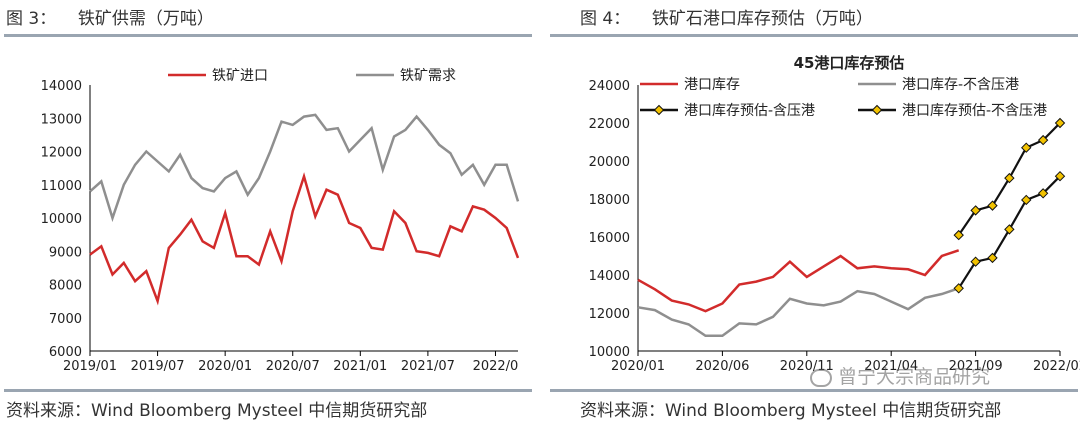  What do you see at coordinates (609, 238) in the screenshot?
I see `y-tick-label: 16000` at bounding box center [609, 238].